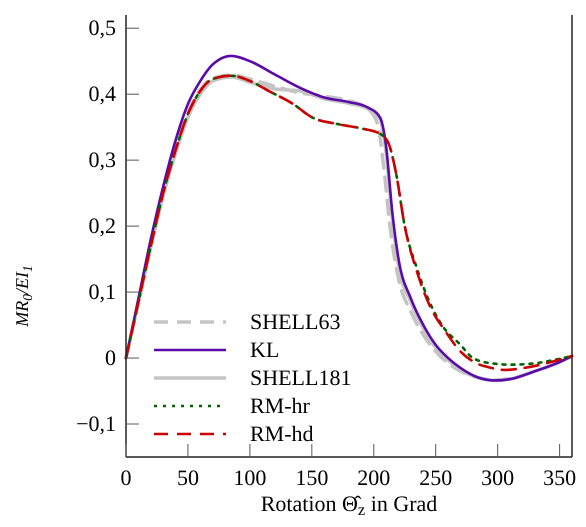 The height and width of the screenshot is (527, 586). Describe the element at coordinates (187, 477) in the screenshot. I see `x-tick-label: 50` at that location.